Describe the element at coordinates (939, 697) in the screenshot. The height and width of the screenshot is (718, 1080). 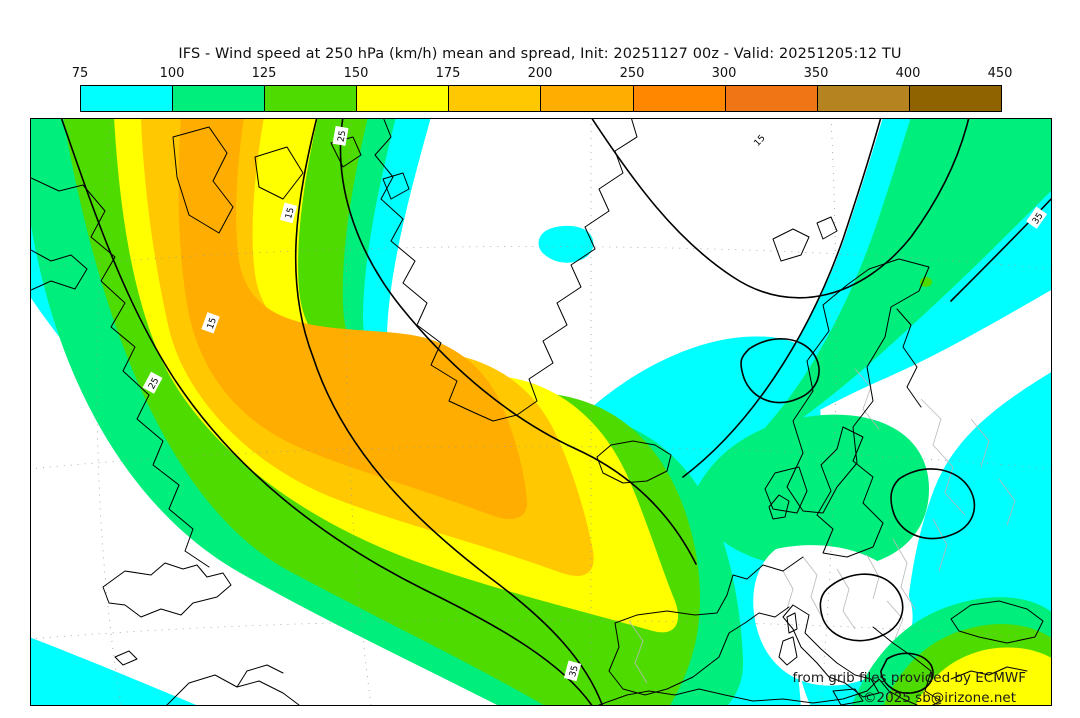
I see `attribution-copyright: ©2025 sb@irizone.net` at that location.